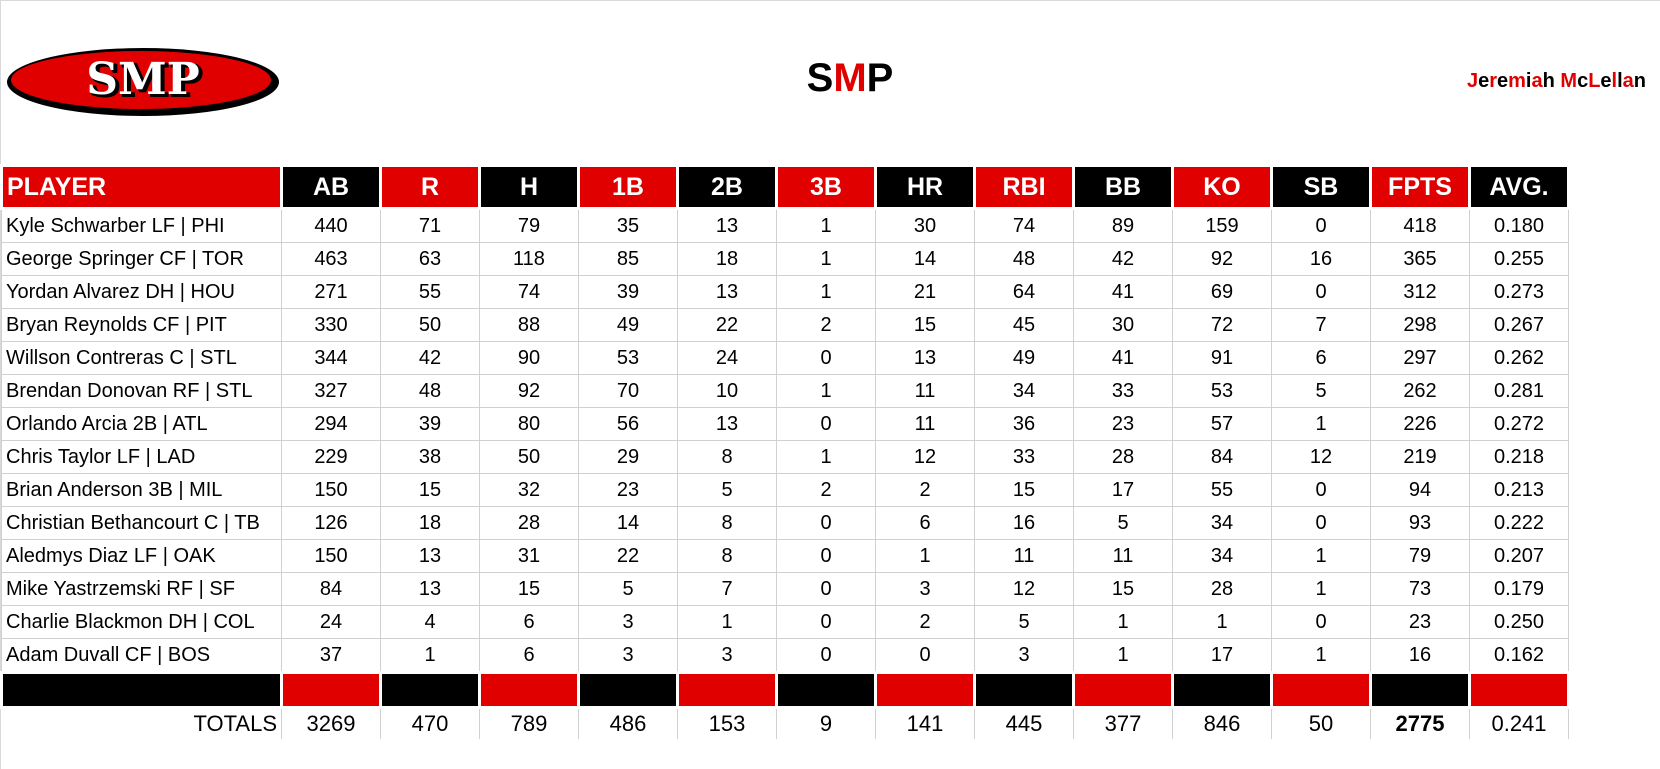 The width and height of the screenshot is (1660, 769). What do you see at coordinates (331, 523) in the screenshot?
I see `stat-cell-ab: 126` at bounding box center [331, 523].